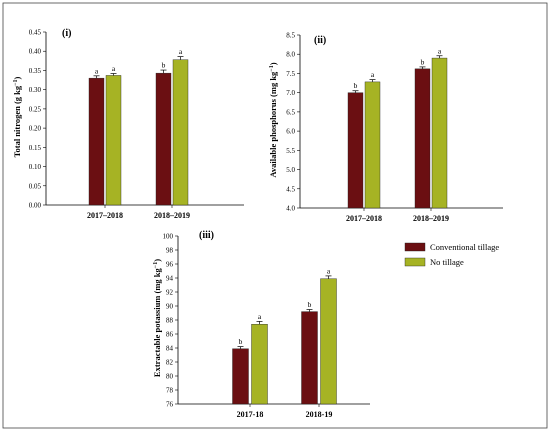 The image size is (550, 431). I want to click on y-tick-label: 0.00, so click(35, 206).